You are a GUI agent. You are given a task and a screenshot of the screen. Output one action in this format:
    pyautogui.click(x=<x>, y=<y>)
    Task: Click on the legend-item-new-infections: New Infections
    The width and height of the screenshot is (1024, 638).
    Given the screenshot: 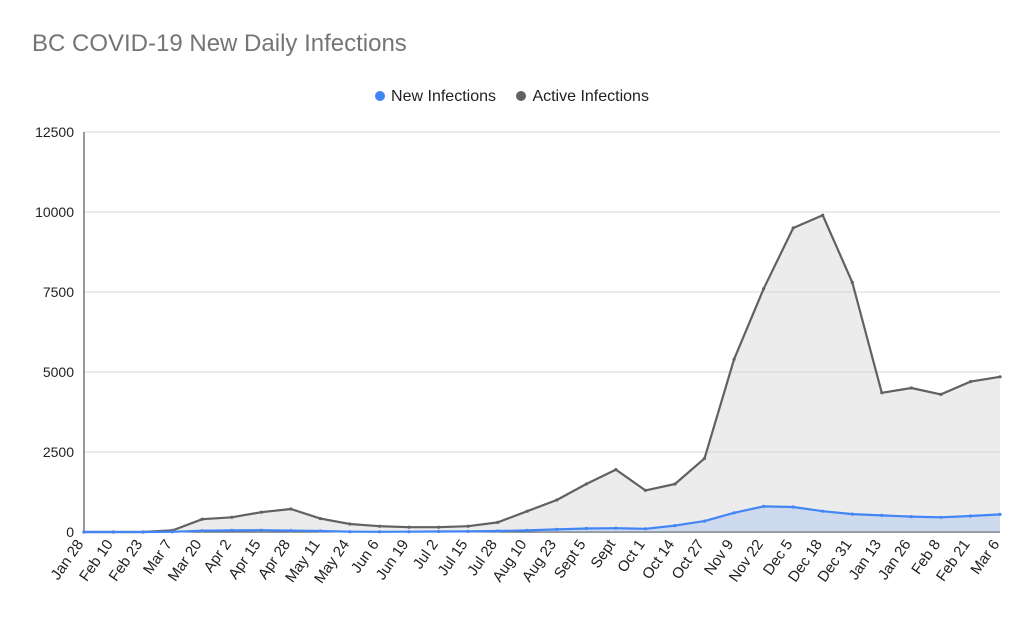 What is the action you would take?
    pyautogui.click(x=435, y=97)
    